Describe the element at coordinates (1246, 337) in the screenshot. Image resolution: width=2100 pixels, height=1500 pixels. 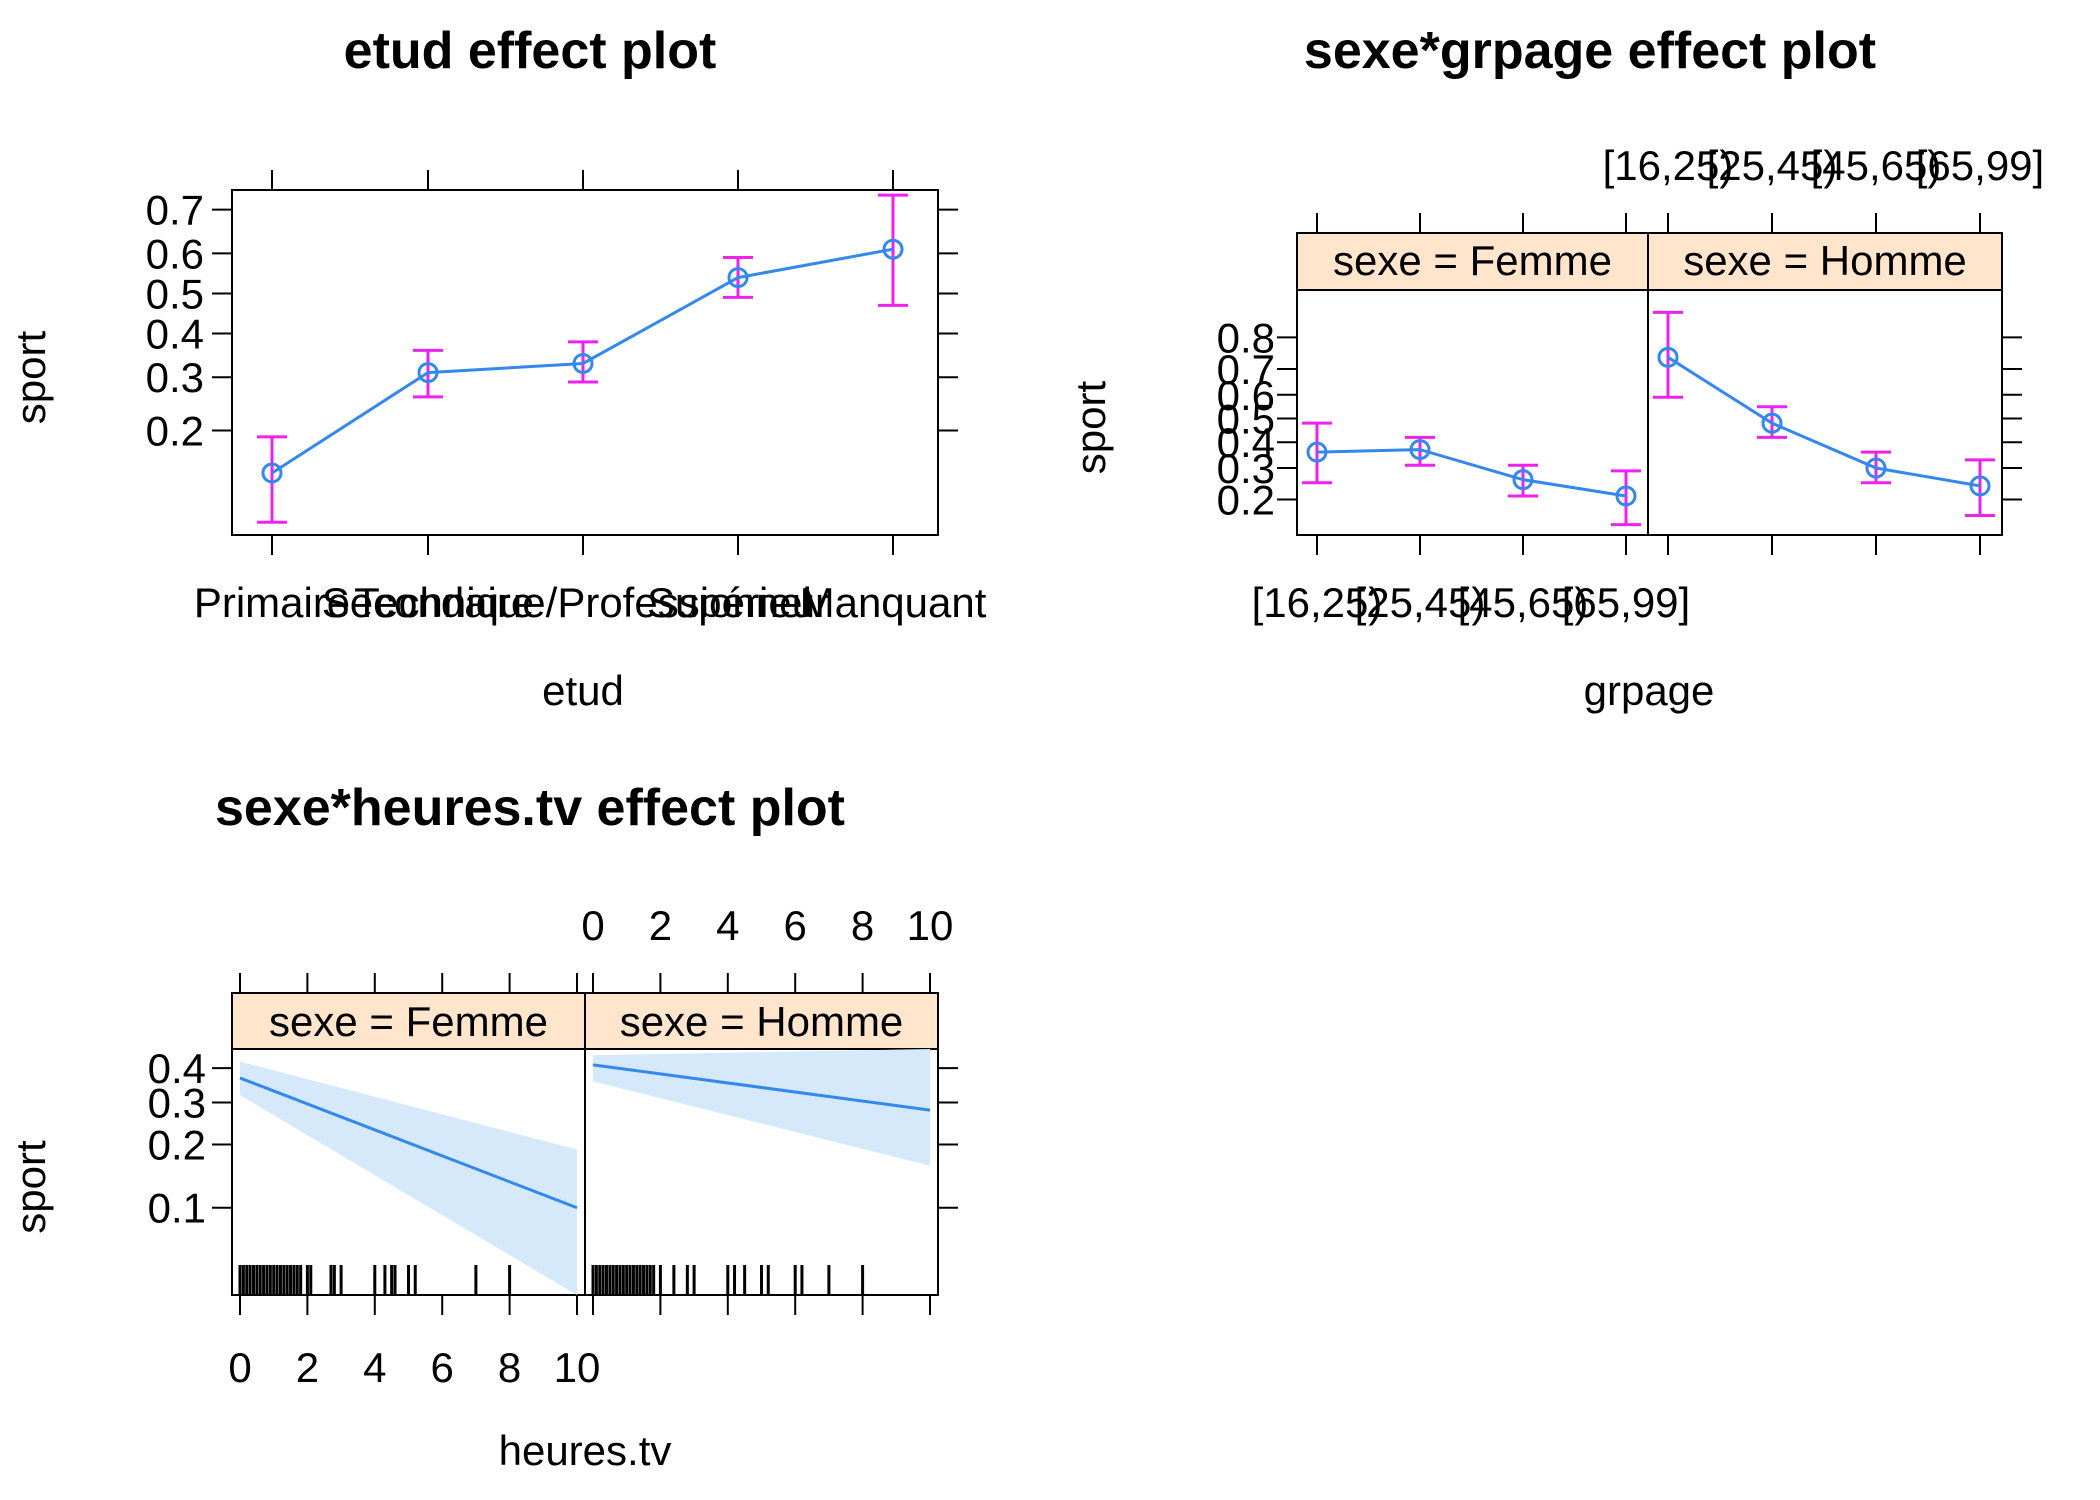
I see `y-tick-label: 0.8` at that location.